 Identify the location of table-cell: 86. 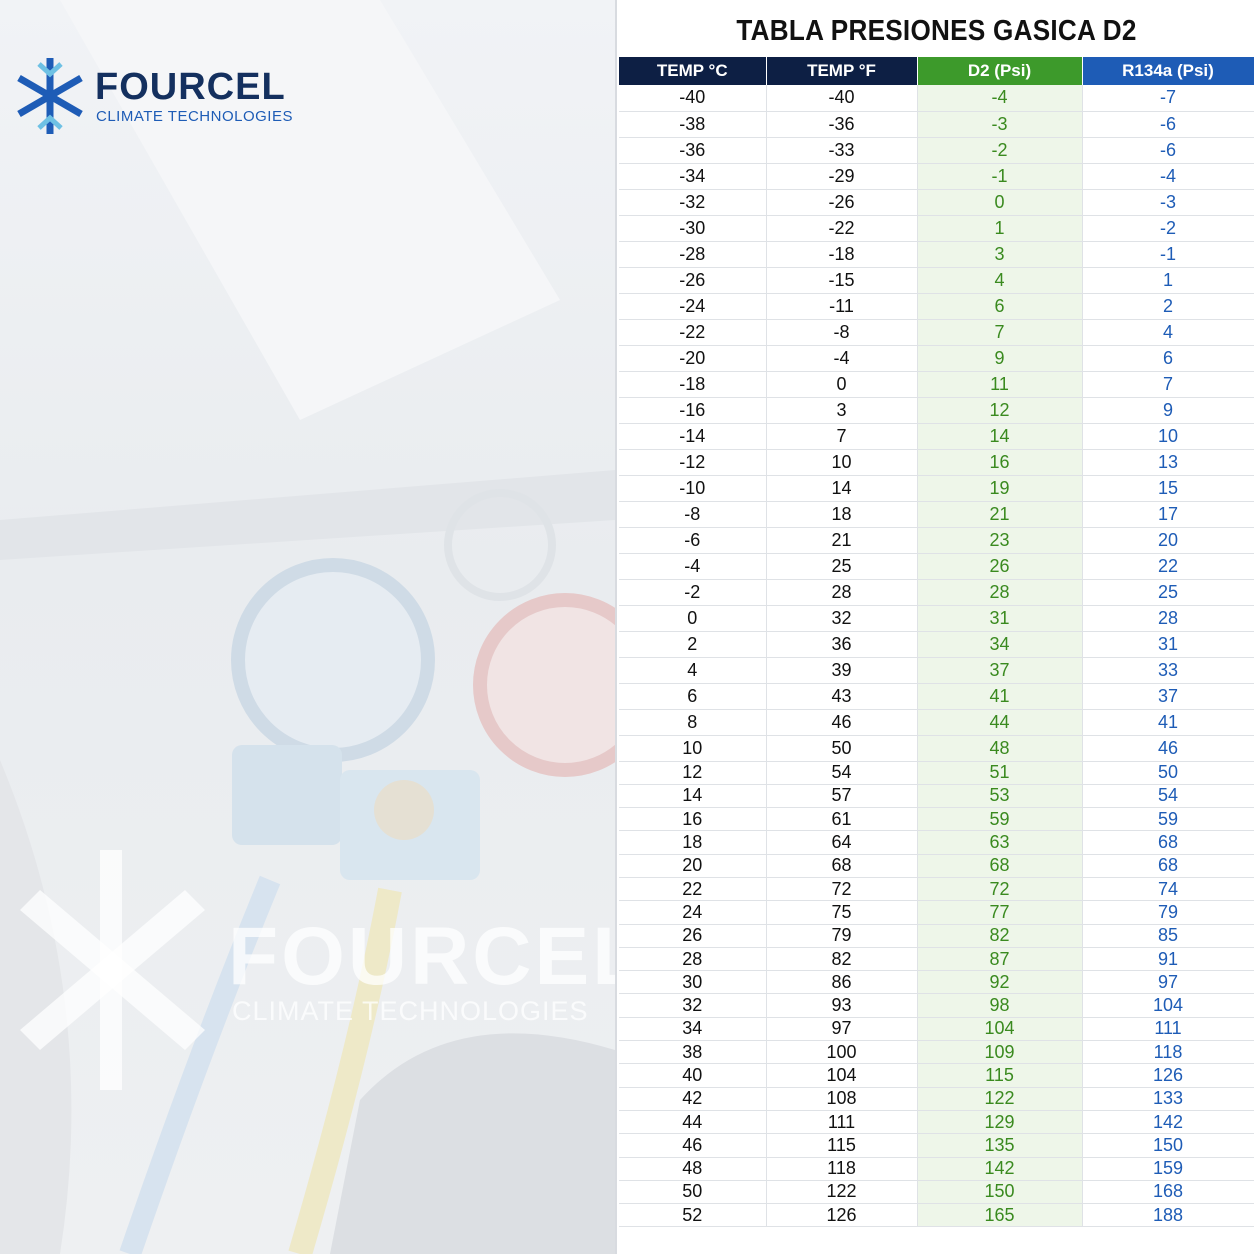
(842, 982).